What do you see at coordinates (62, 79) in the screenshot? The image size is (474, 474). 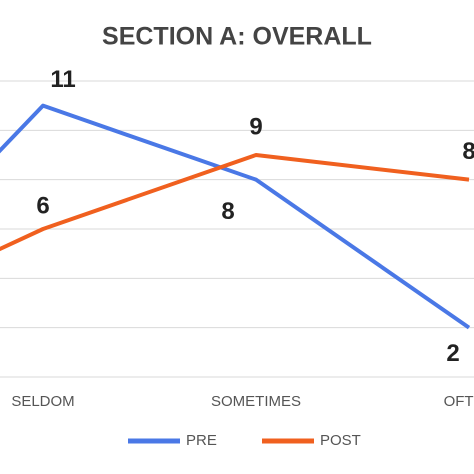 I see `data-label: 11` at bounding box center [62, 79].